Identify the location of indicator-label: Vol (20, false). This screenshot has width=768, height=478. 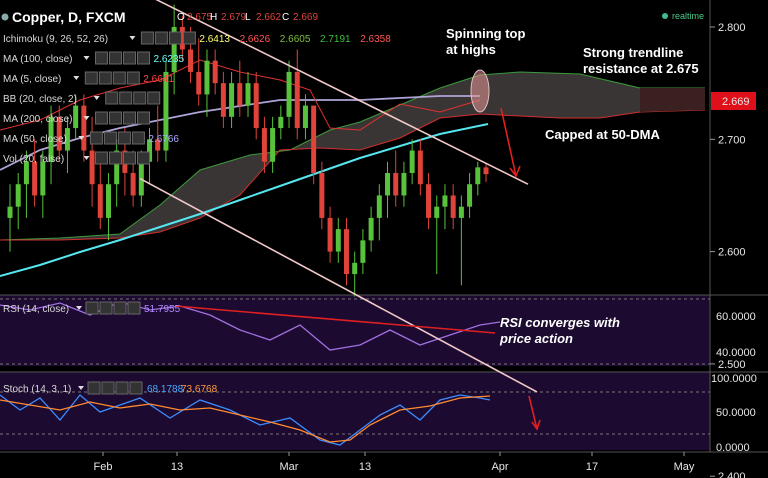
(33, 159).